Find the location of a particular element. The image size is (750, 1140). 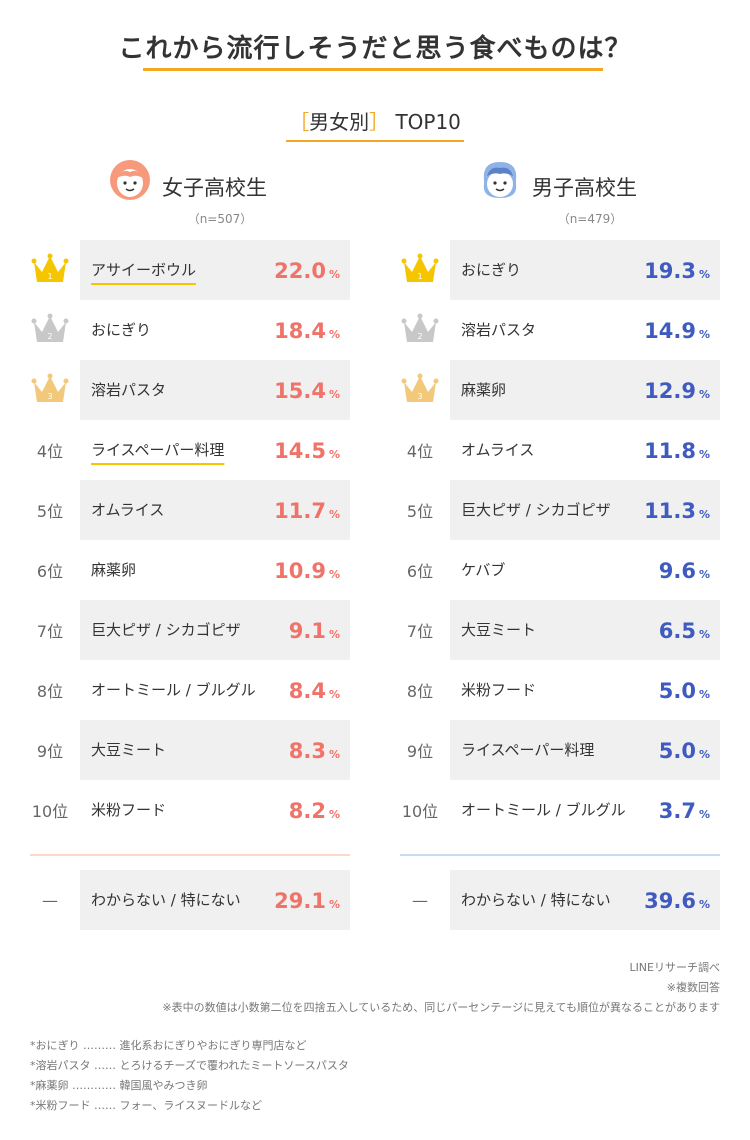

value-label: 3.7% is located at coordinates (684, 810).